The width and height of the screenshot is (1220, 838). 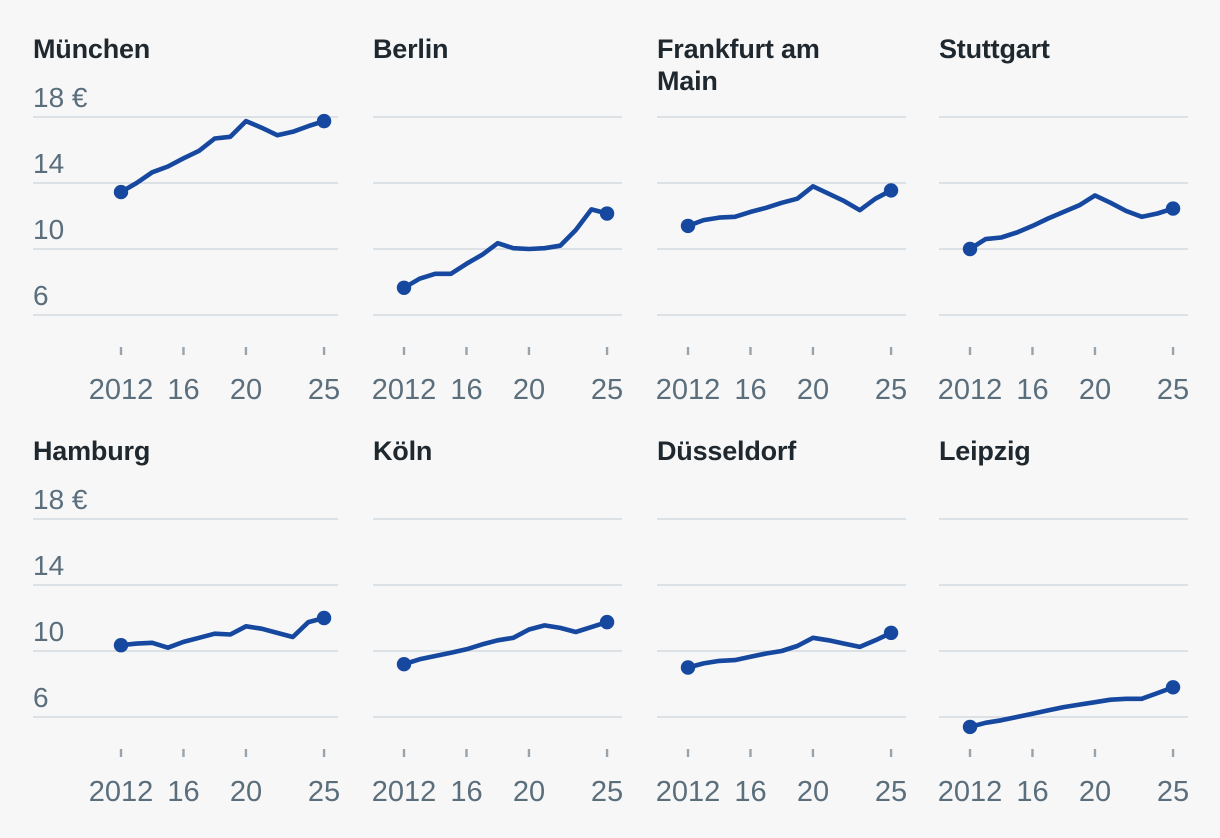 I want to click on chart-card-7: Düsseldorf 2012 16 20 25, so click(x=781, y=621).